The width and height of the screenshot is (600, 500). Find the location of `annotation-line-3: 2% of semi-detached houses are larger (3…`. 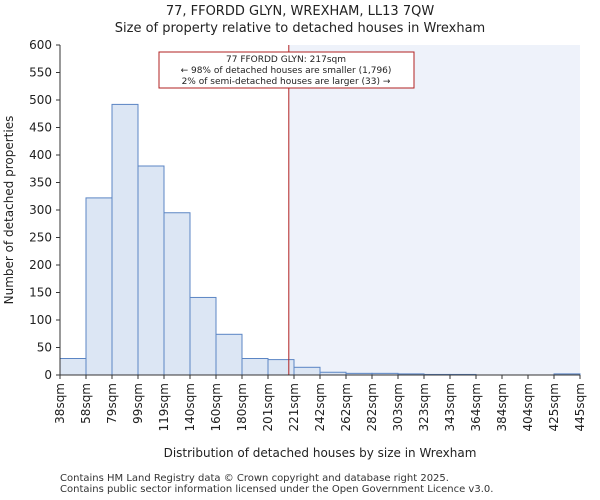

annotation-line-3: 2% of semi-detached houses are larger (3… is located at coordinates (286, 82).